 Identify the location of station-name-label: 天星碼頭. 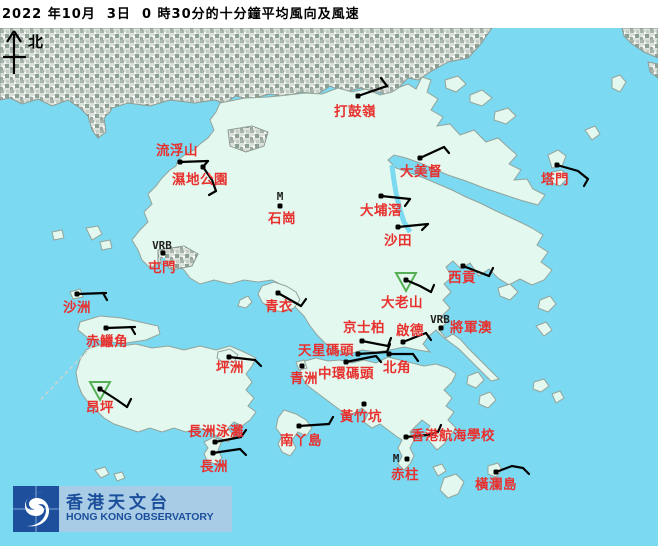
(326, 351).